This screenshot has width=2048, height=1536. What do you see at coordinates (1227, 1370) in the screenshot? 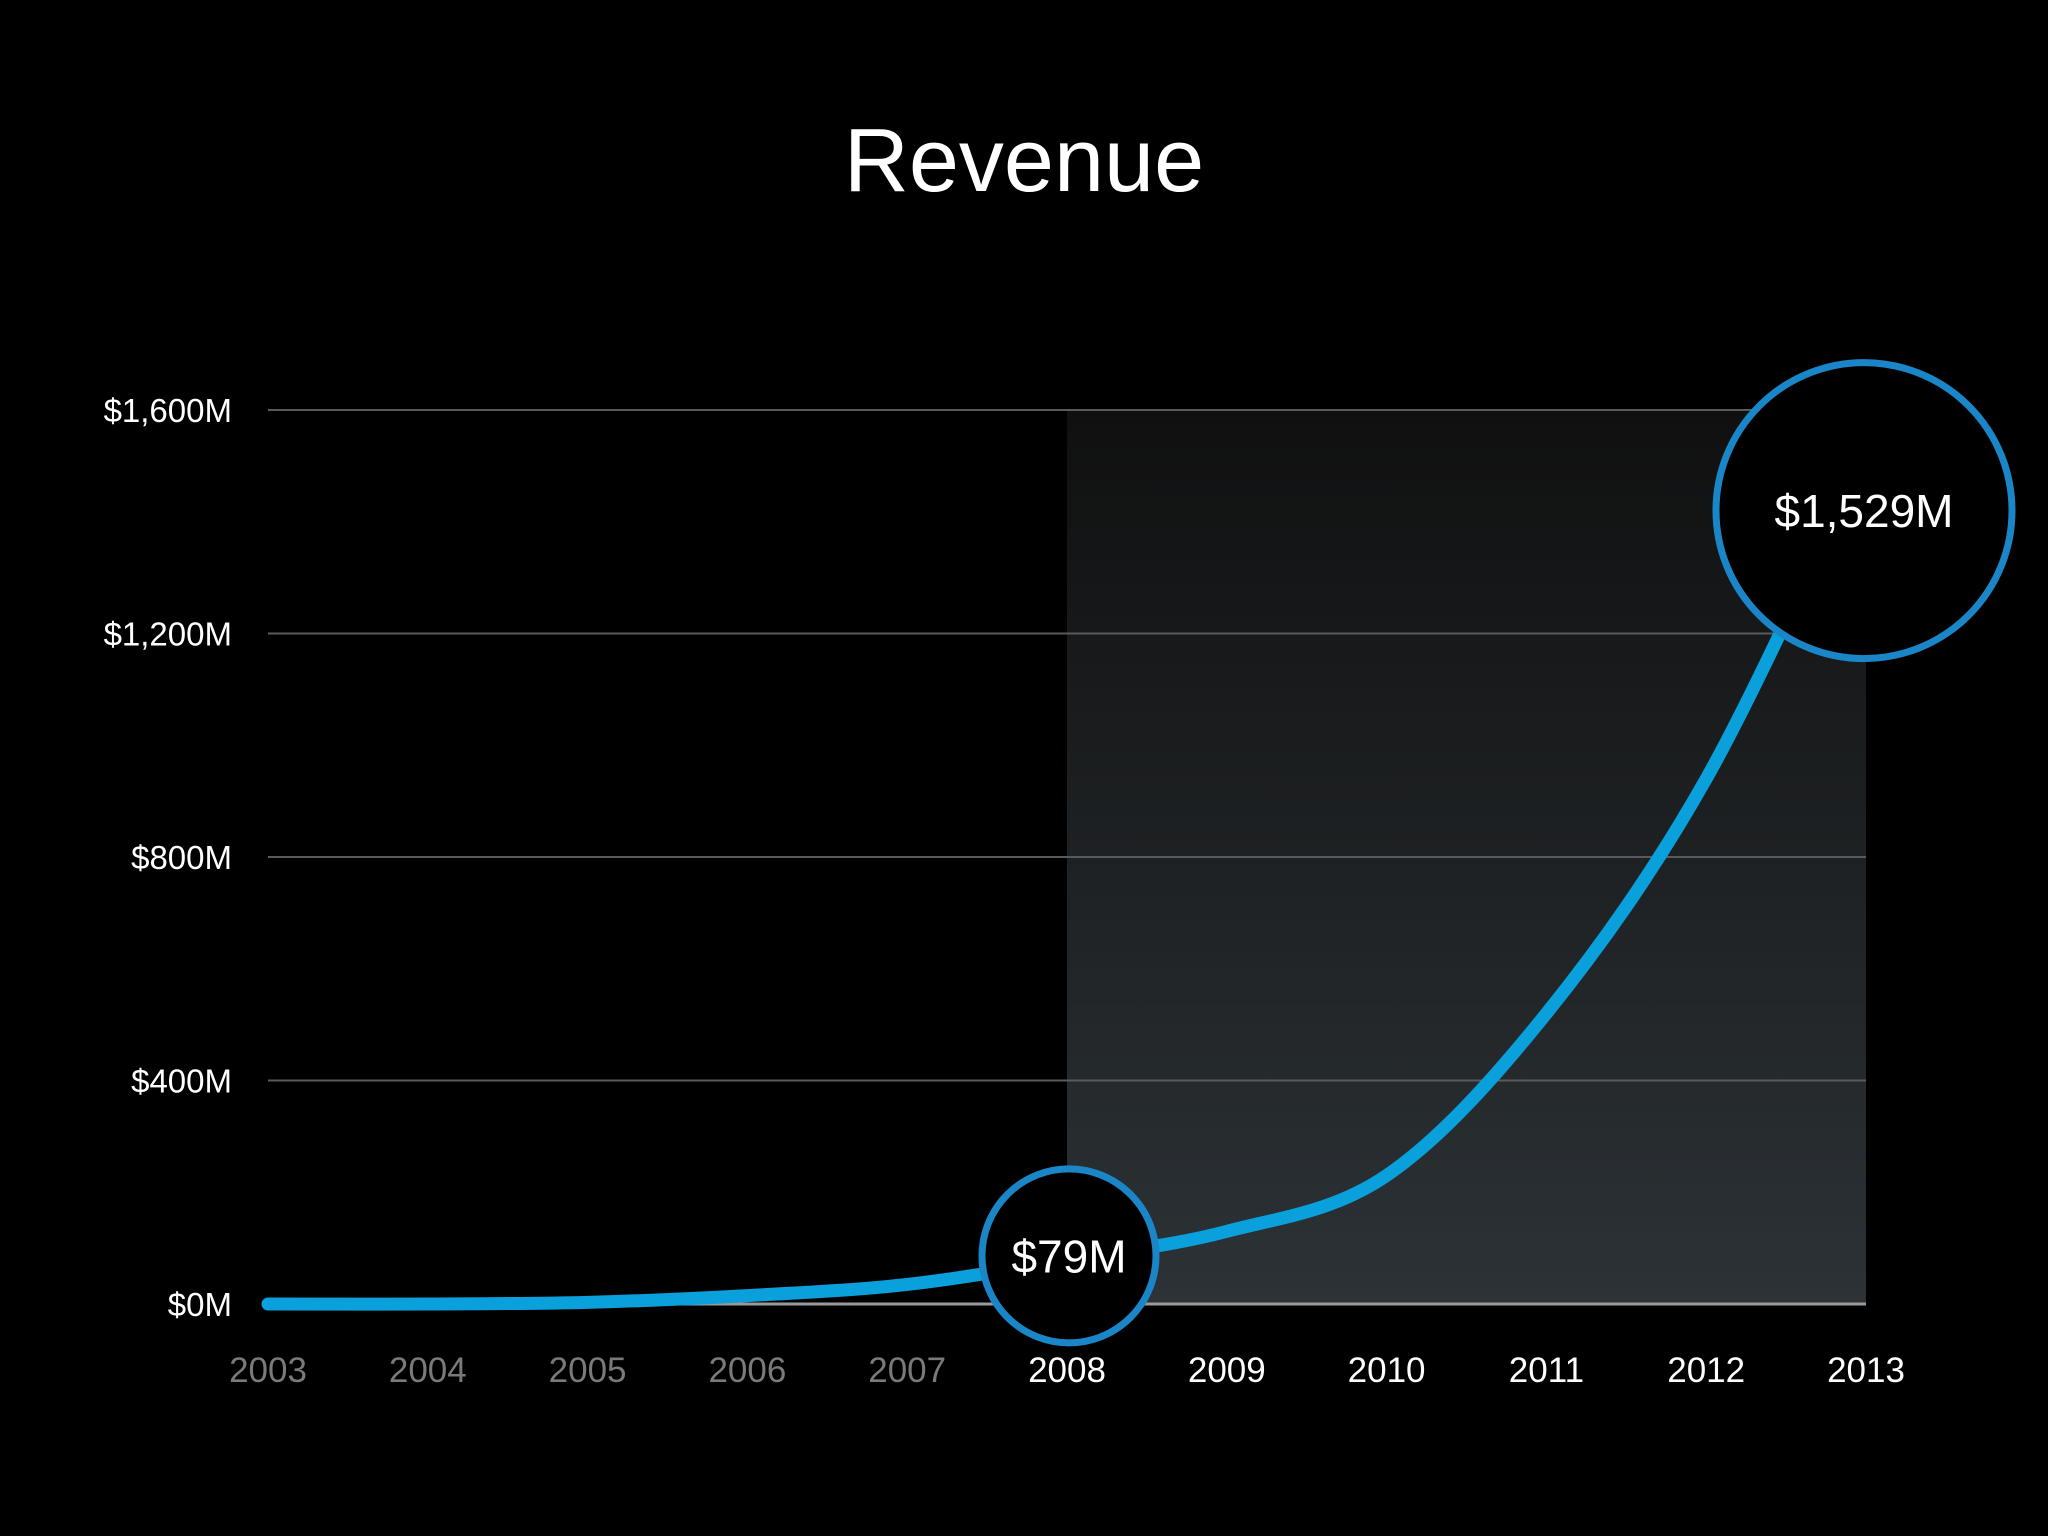
I see `x-tick-label: 2009` at bounding box center [1227, 1370].